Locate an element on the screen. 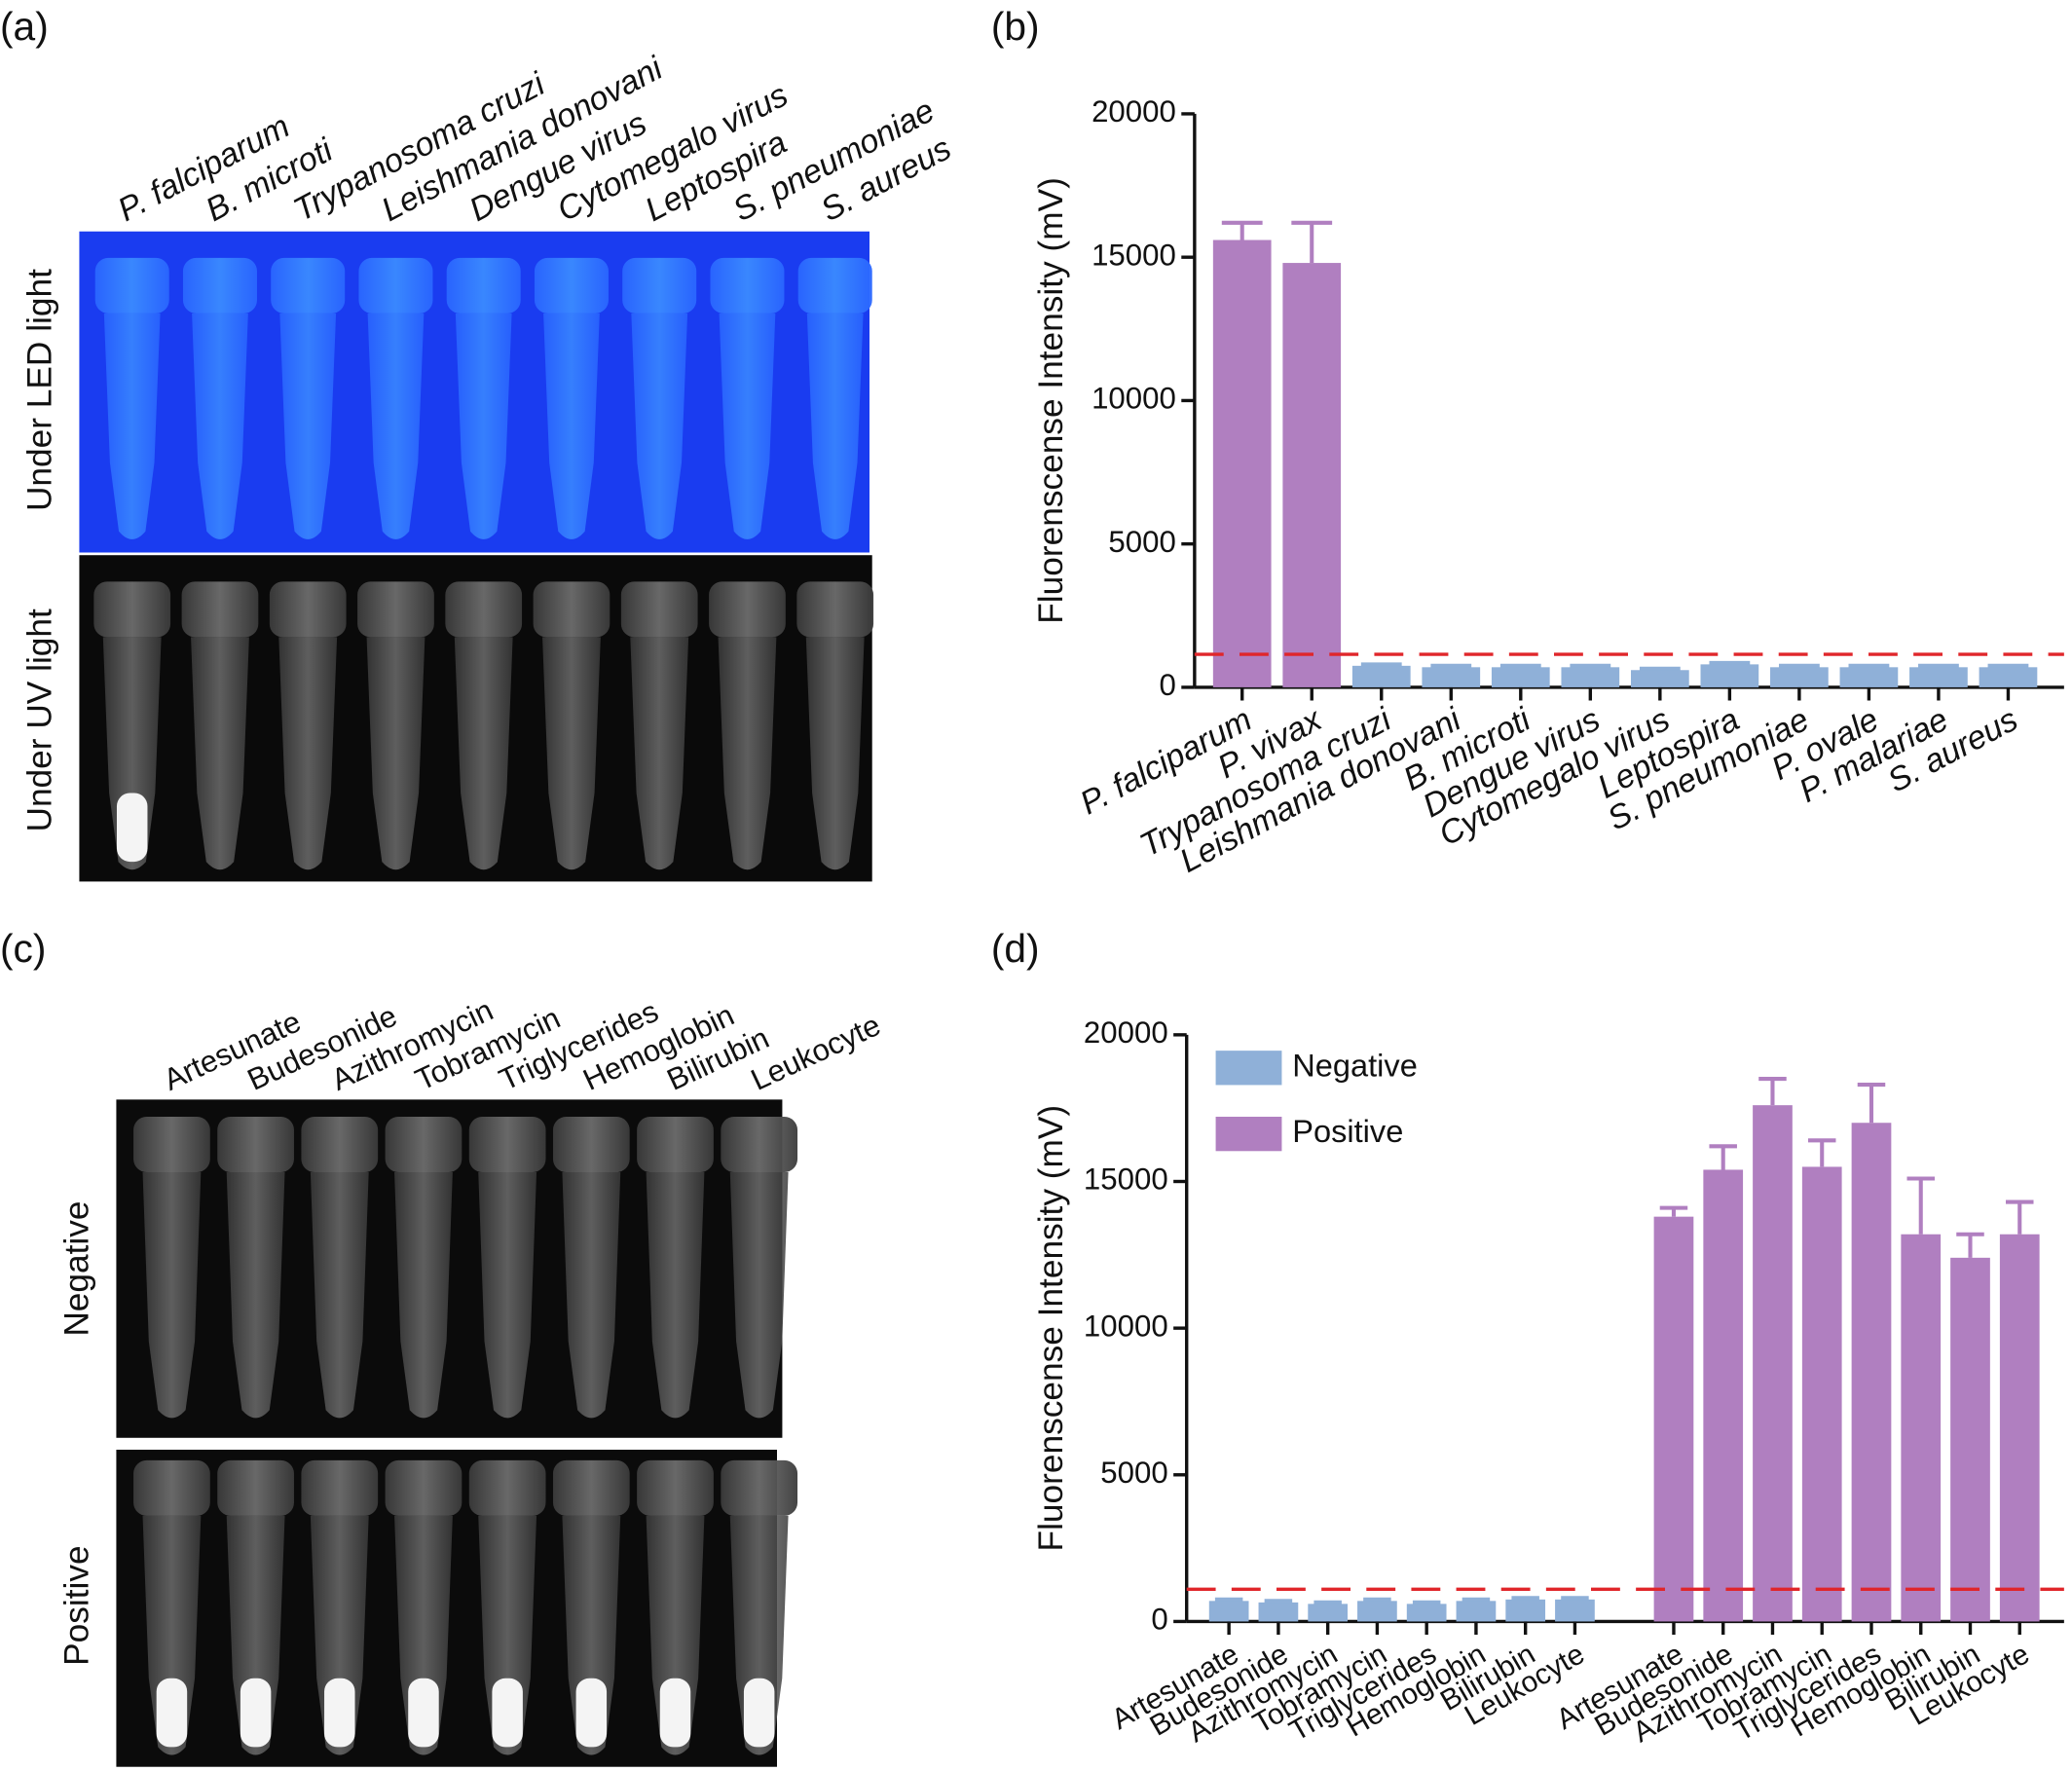 The image size is (2072, 1771). row-label: Negative is located at coordinates (77, 1268).